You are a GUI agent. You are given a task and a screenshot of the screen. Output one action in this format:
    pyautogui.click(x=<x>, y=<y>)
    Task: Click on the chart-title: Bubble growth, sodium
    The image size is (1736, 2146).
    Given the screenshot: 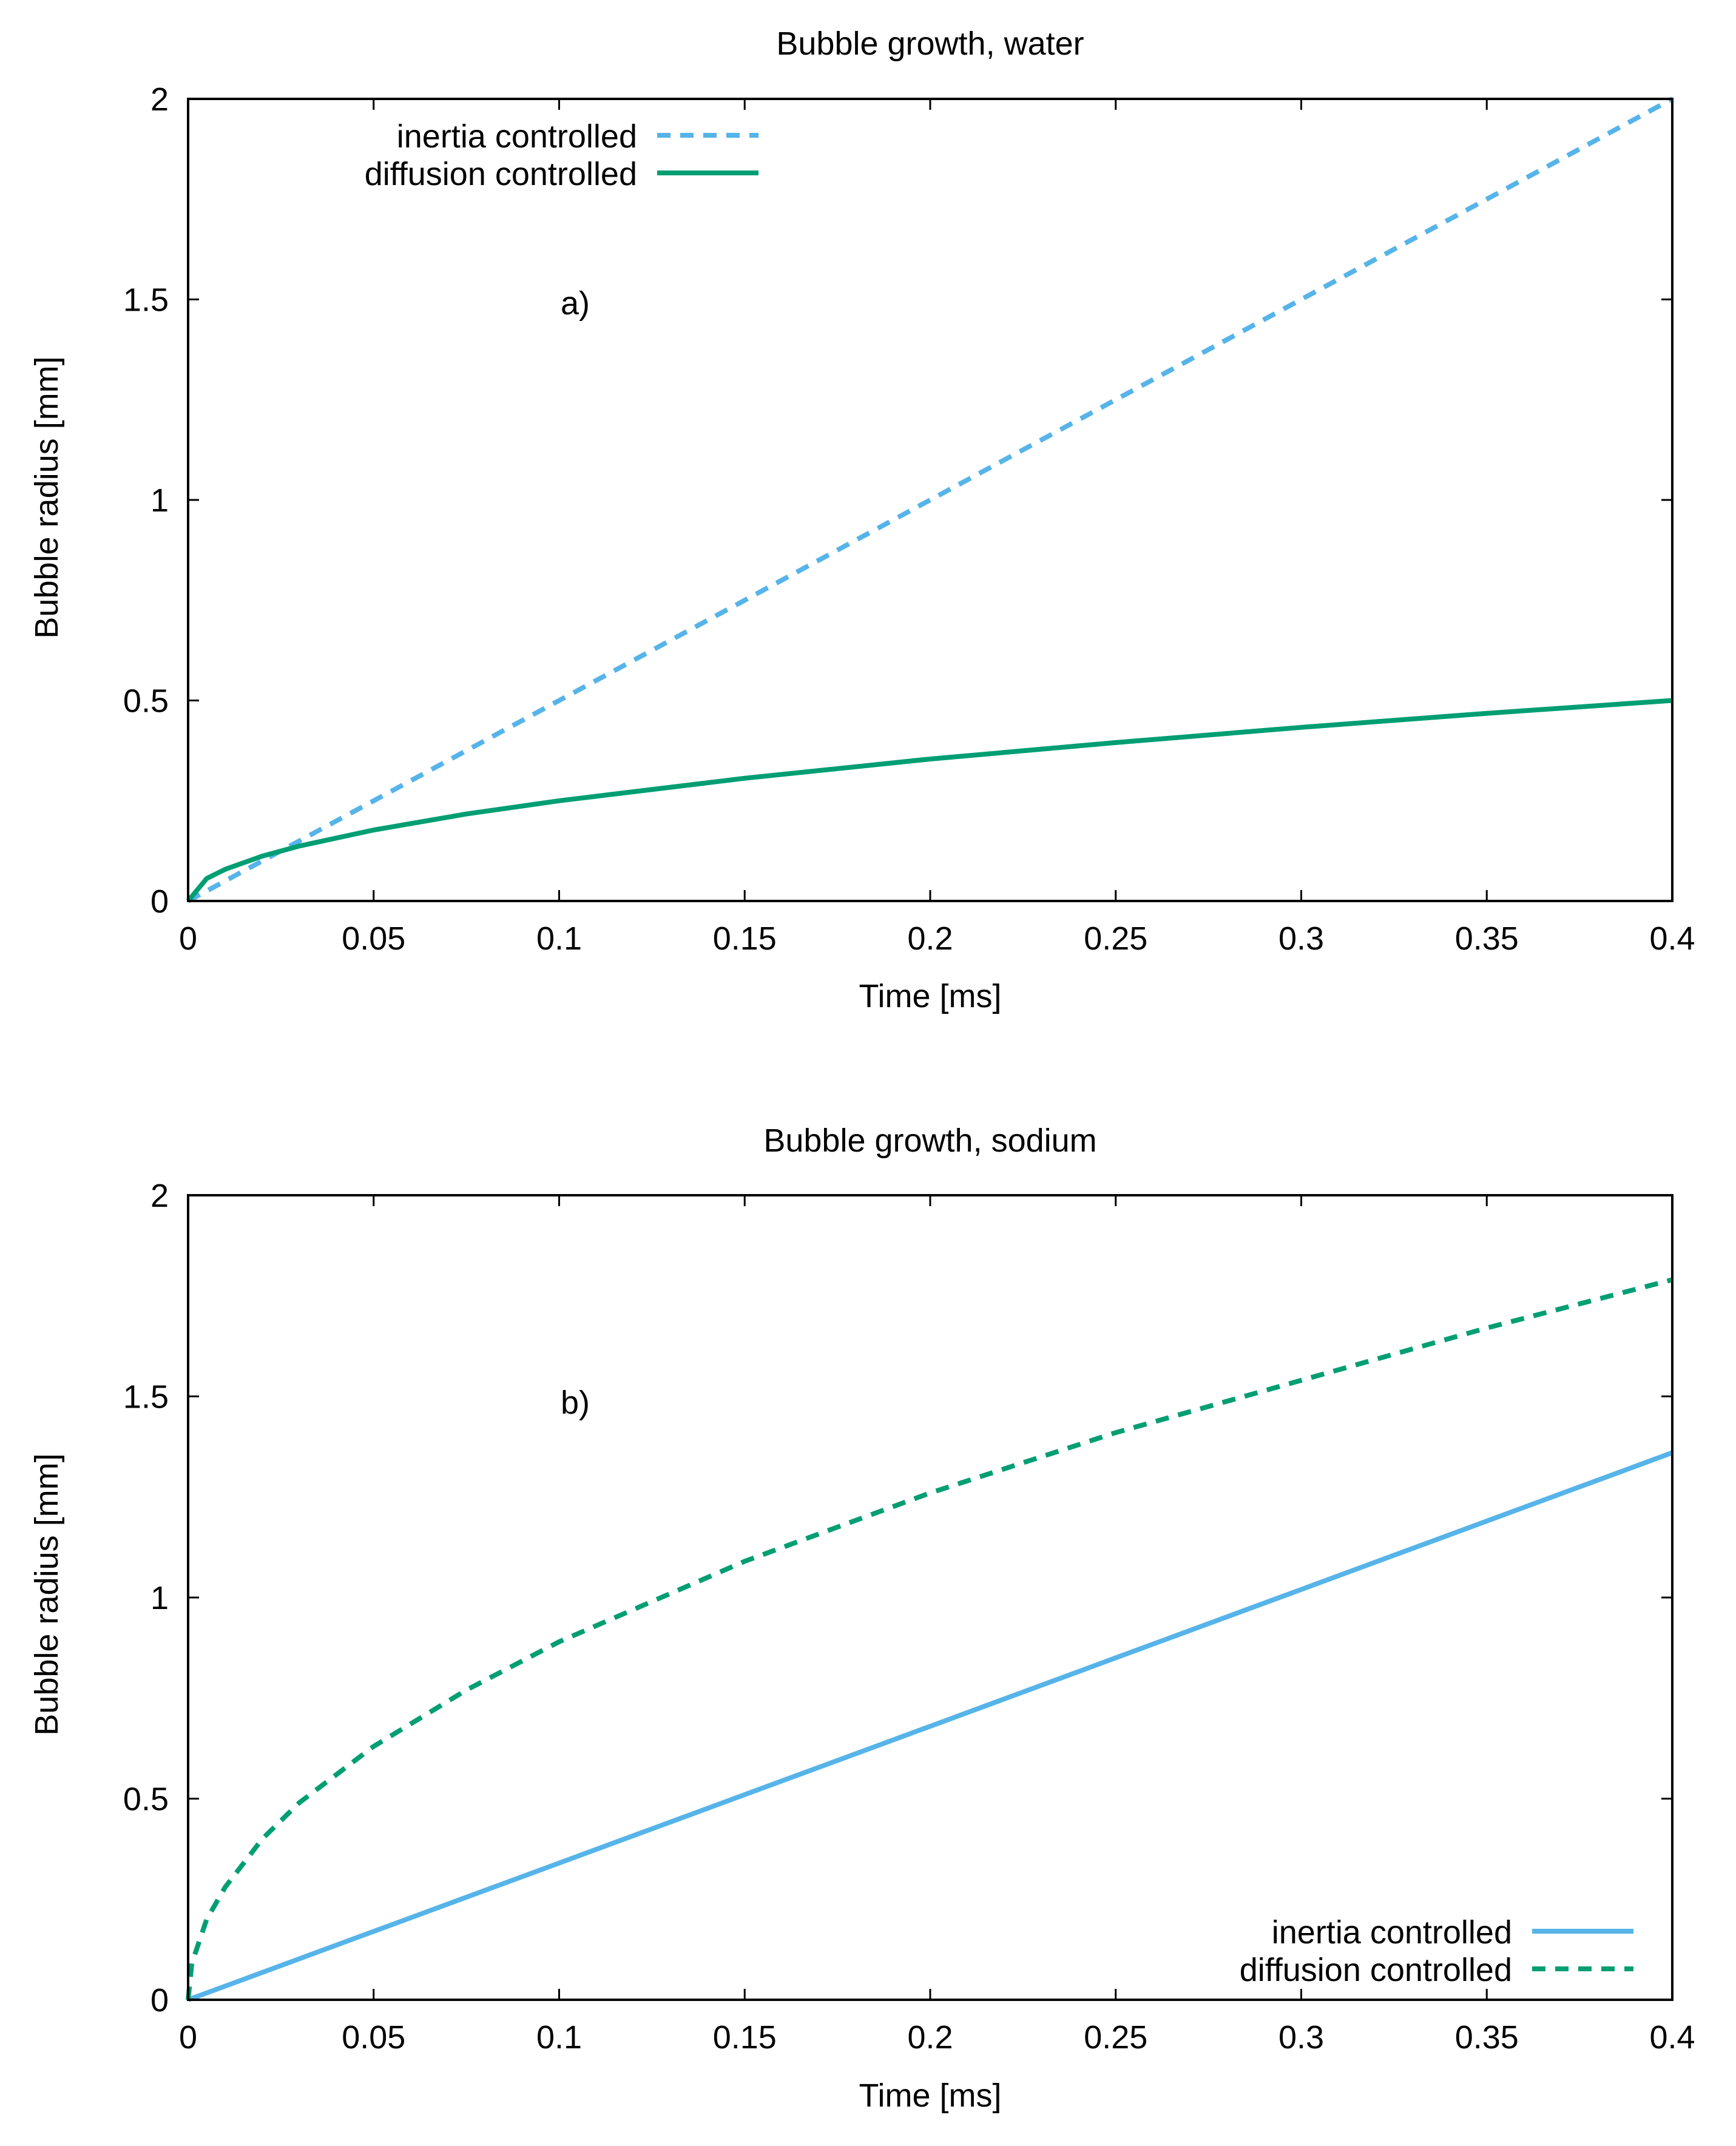 What is the action you would take?
    pyautogui.click(x=929, y=1140)
    